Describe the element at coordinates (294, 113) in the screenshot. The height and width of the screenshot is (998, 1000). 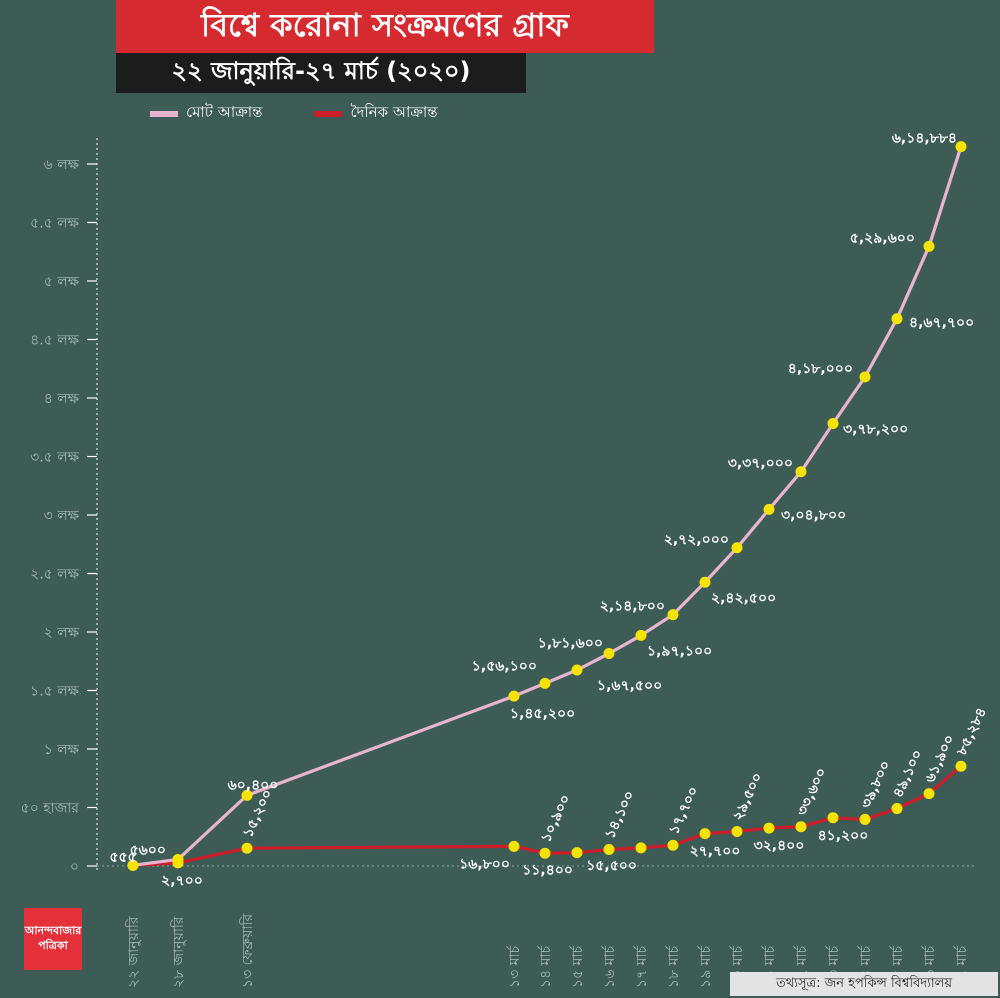
I see `legend: মোট আক্রান্ত দৈনিক আক্রান্ত` at that location.